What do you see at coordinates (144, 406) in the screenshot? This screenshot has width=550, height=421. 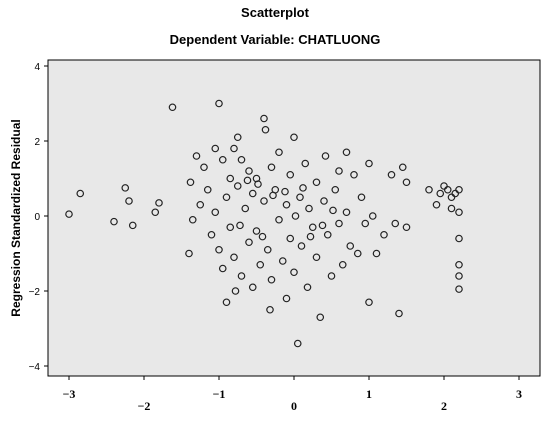 I see `x-tick-label: −2` at bounding box center [144, 406].